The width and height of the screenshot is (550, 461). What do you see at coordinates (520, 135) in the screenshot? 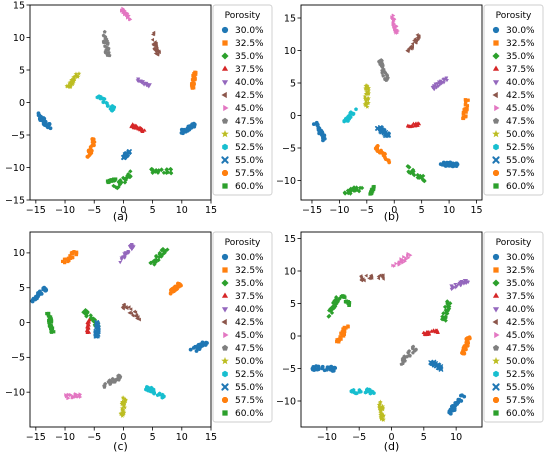
I see `legend-label: 50.0%` at bounding box center [520, 135].